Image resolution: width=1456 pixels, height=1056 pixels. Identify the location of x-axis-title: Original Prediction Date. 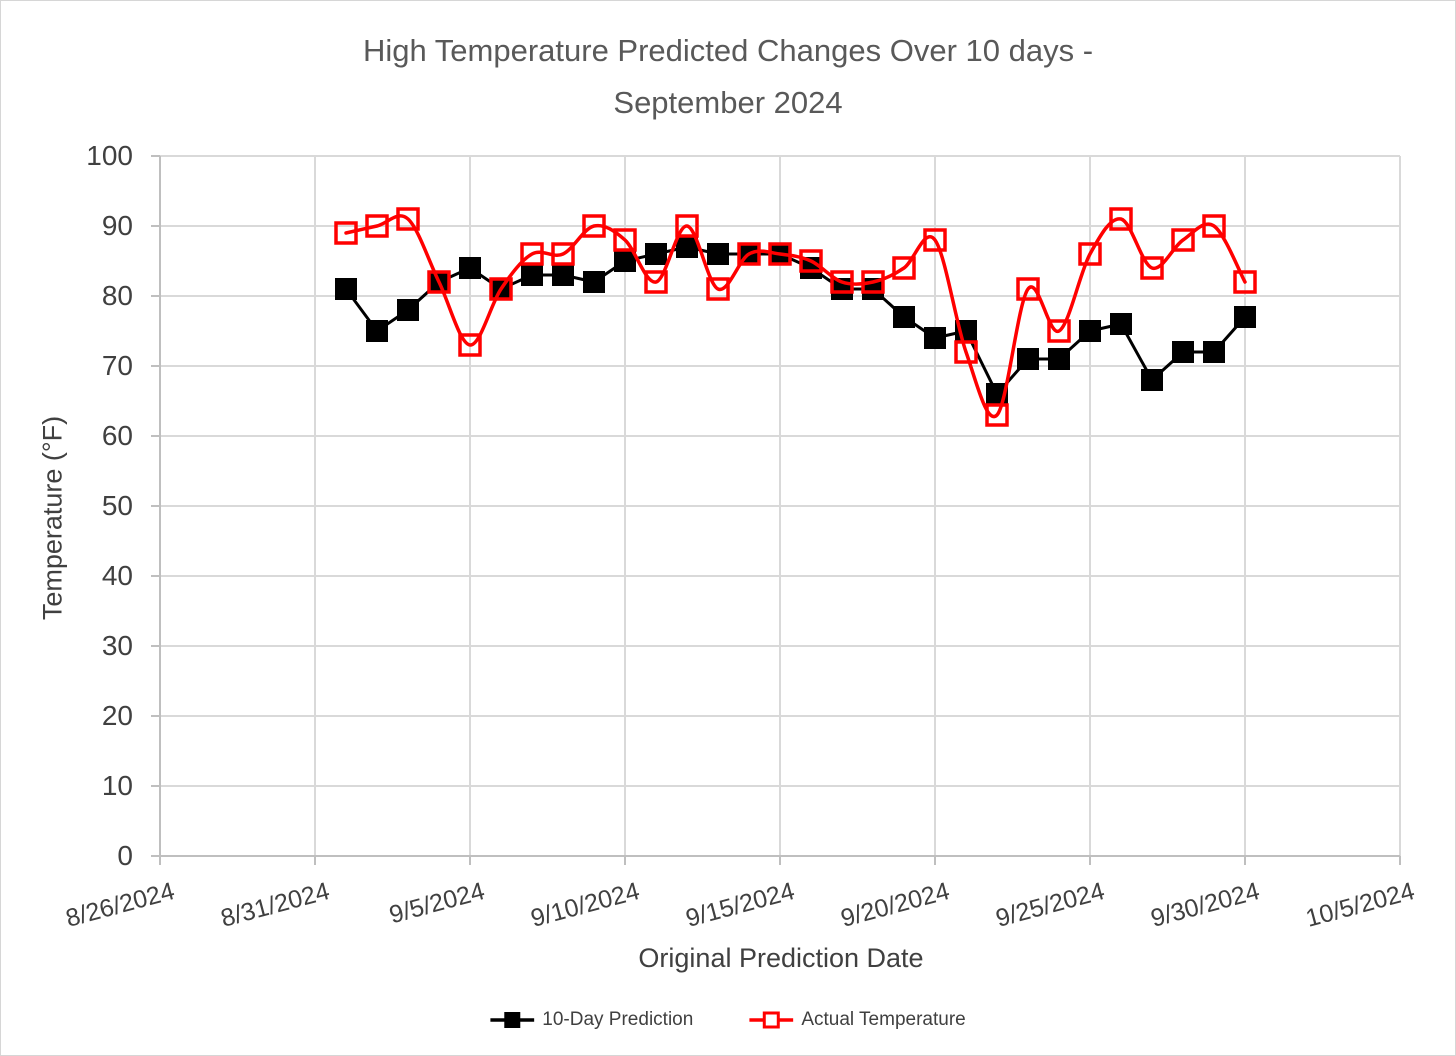
(781, 958).